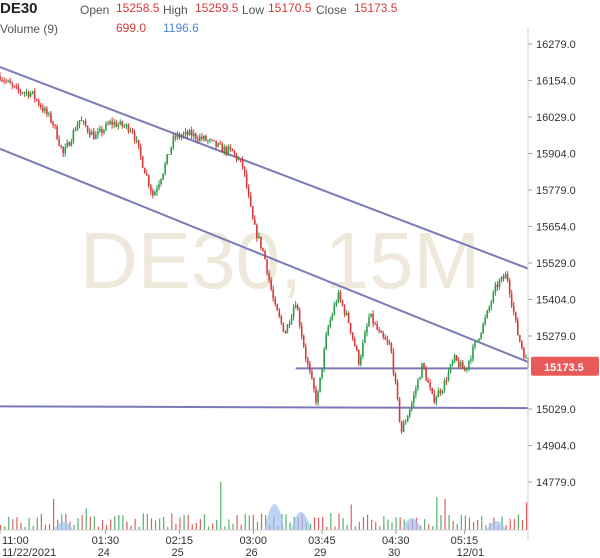 The image size is (600, 558). Describe the element at coordinates (556, 228) in the screenshot. I see `y-tick-label: 15654.0` at that location.